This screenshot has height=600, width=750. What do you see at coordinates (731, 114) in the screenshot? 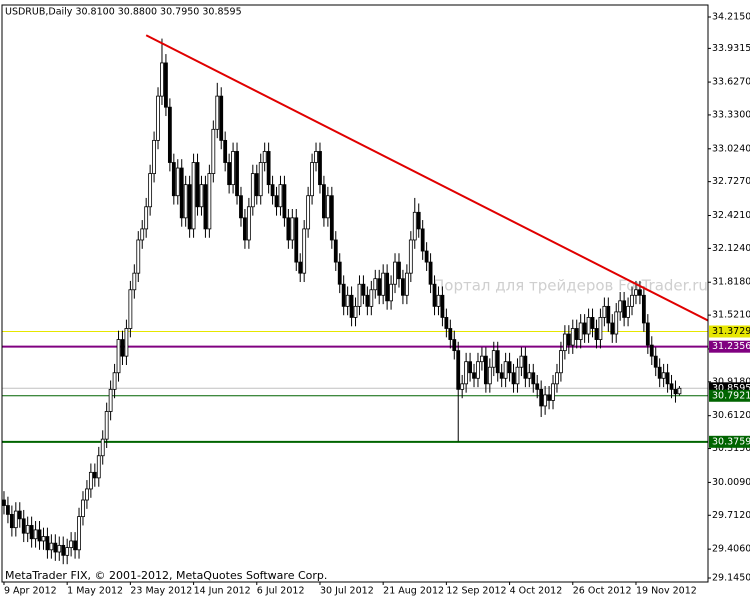
I see `y-tick-label: 33.3300` at bounding box center [731, 114].